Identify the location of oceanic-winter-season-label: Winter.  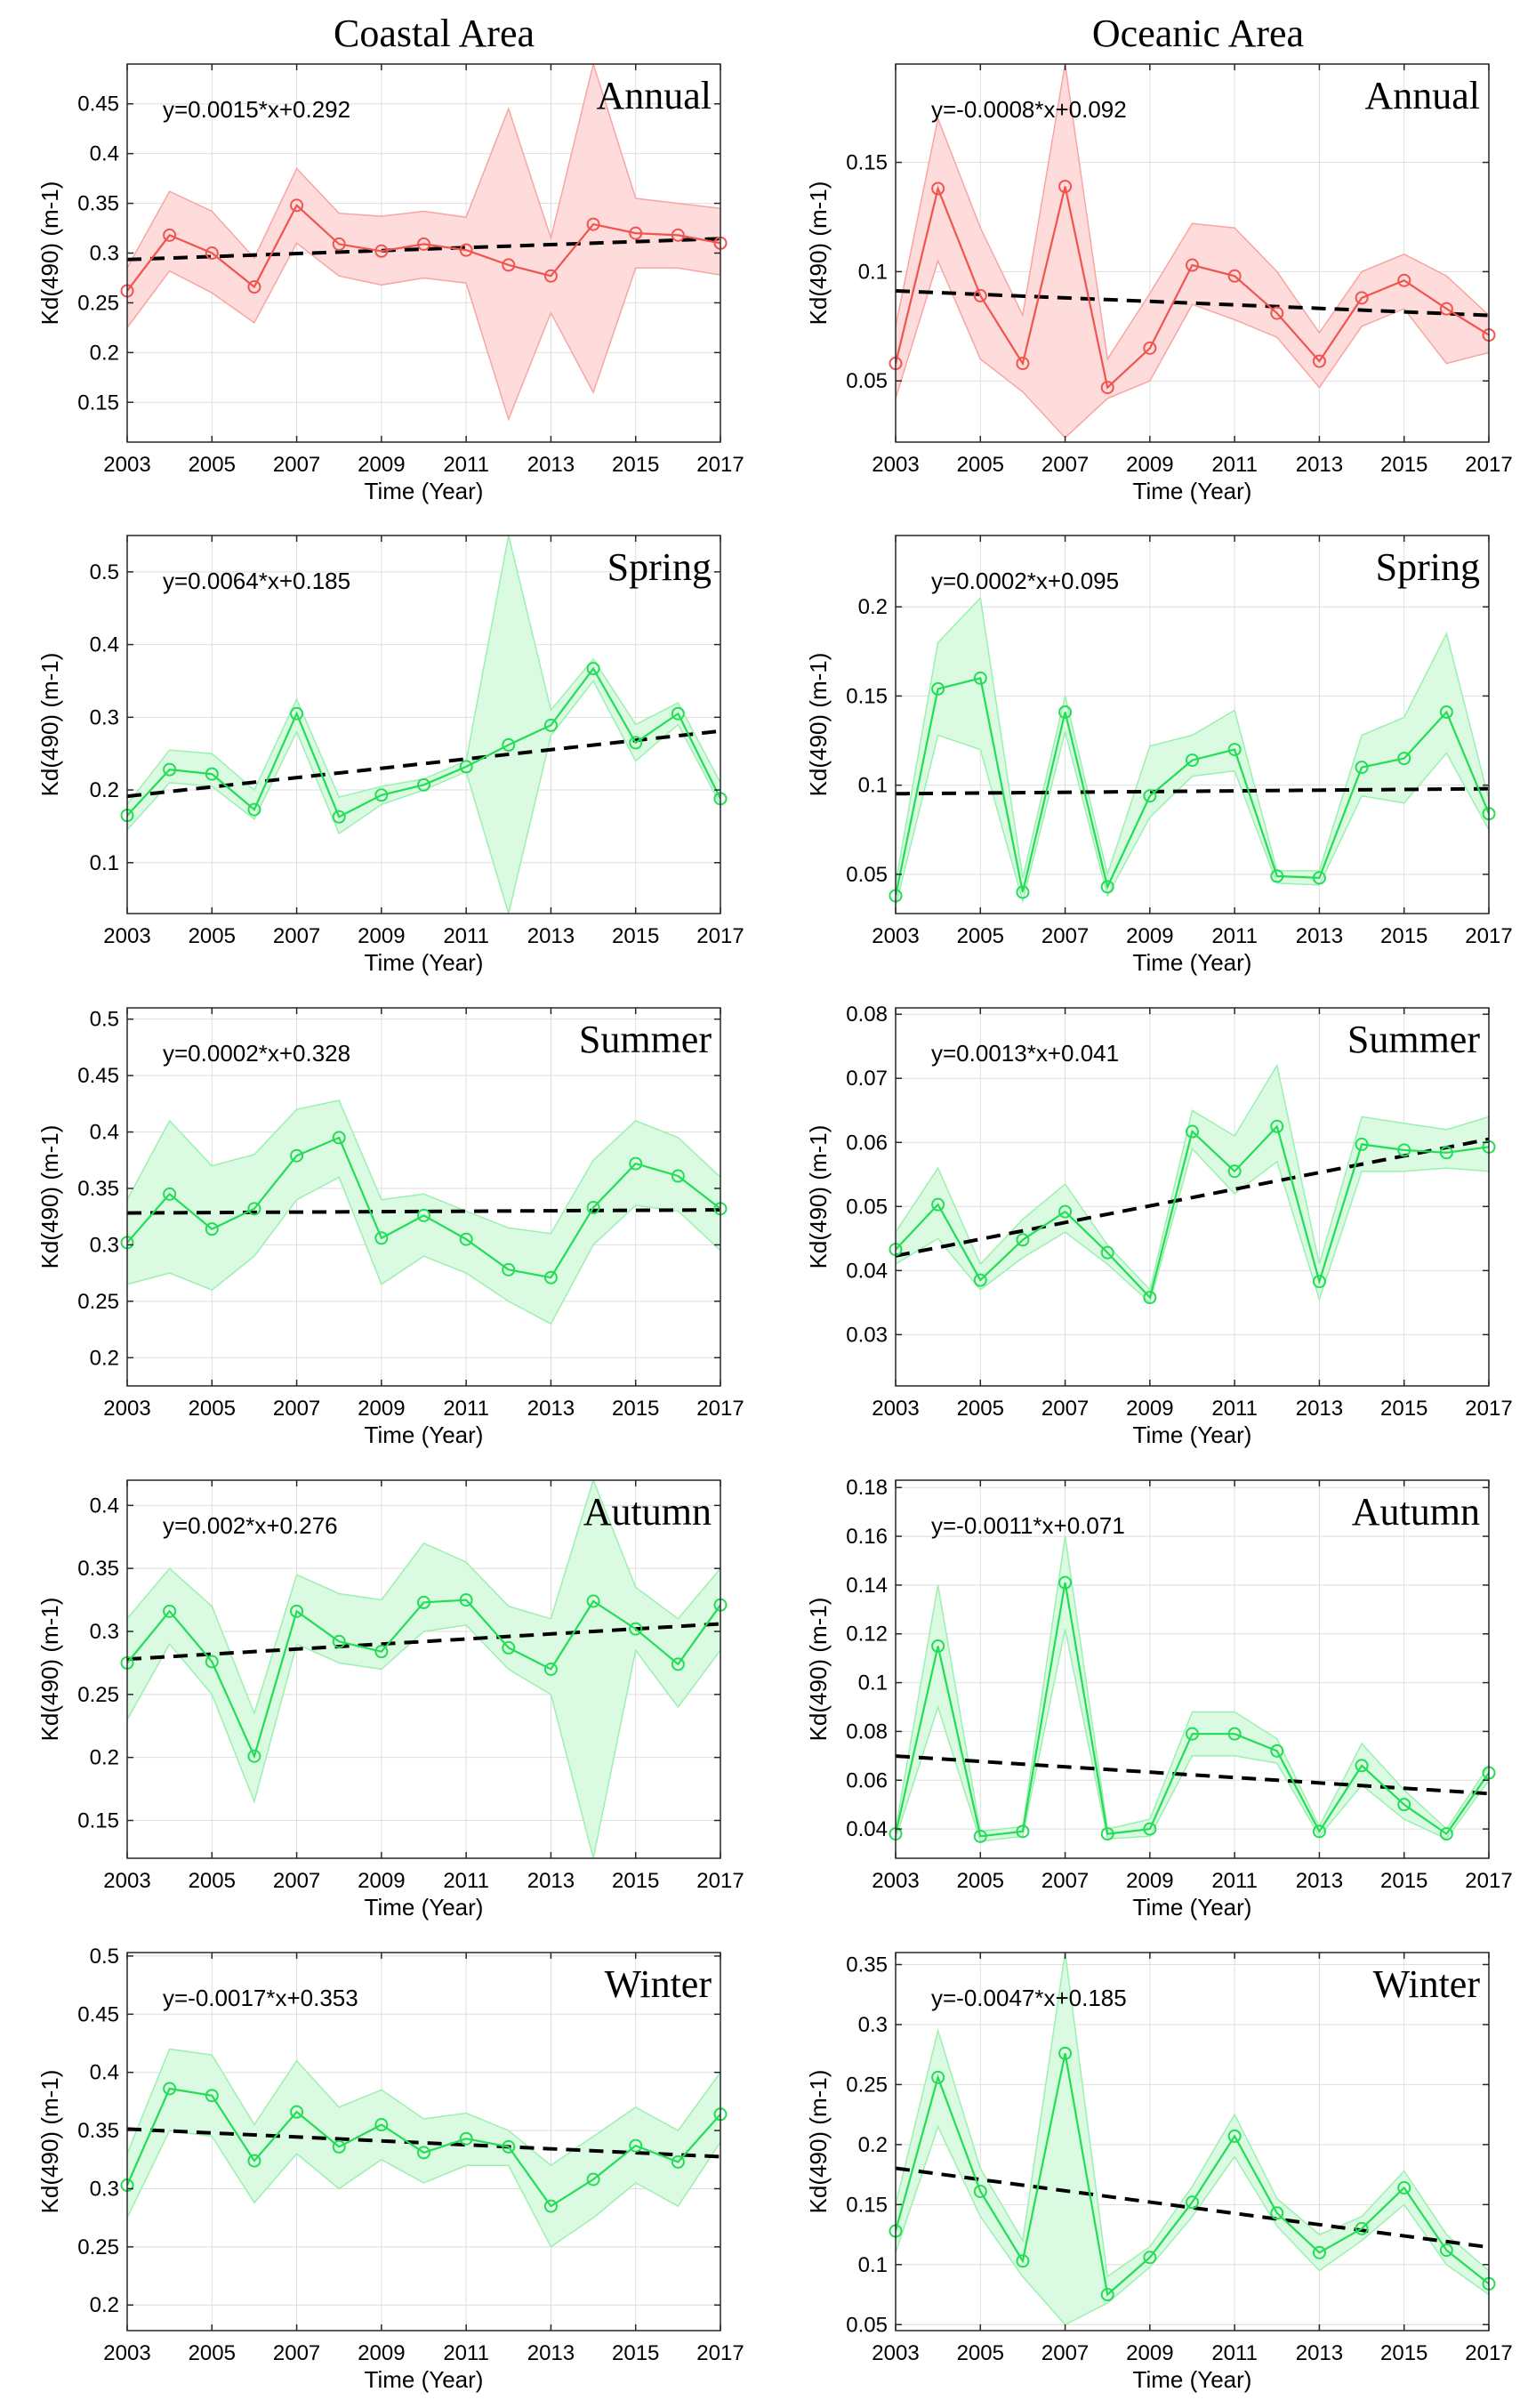
(1427, 1984).